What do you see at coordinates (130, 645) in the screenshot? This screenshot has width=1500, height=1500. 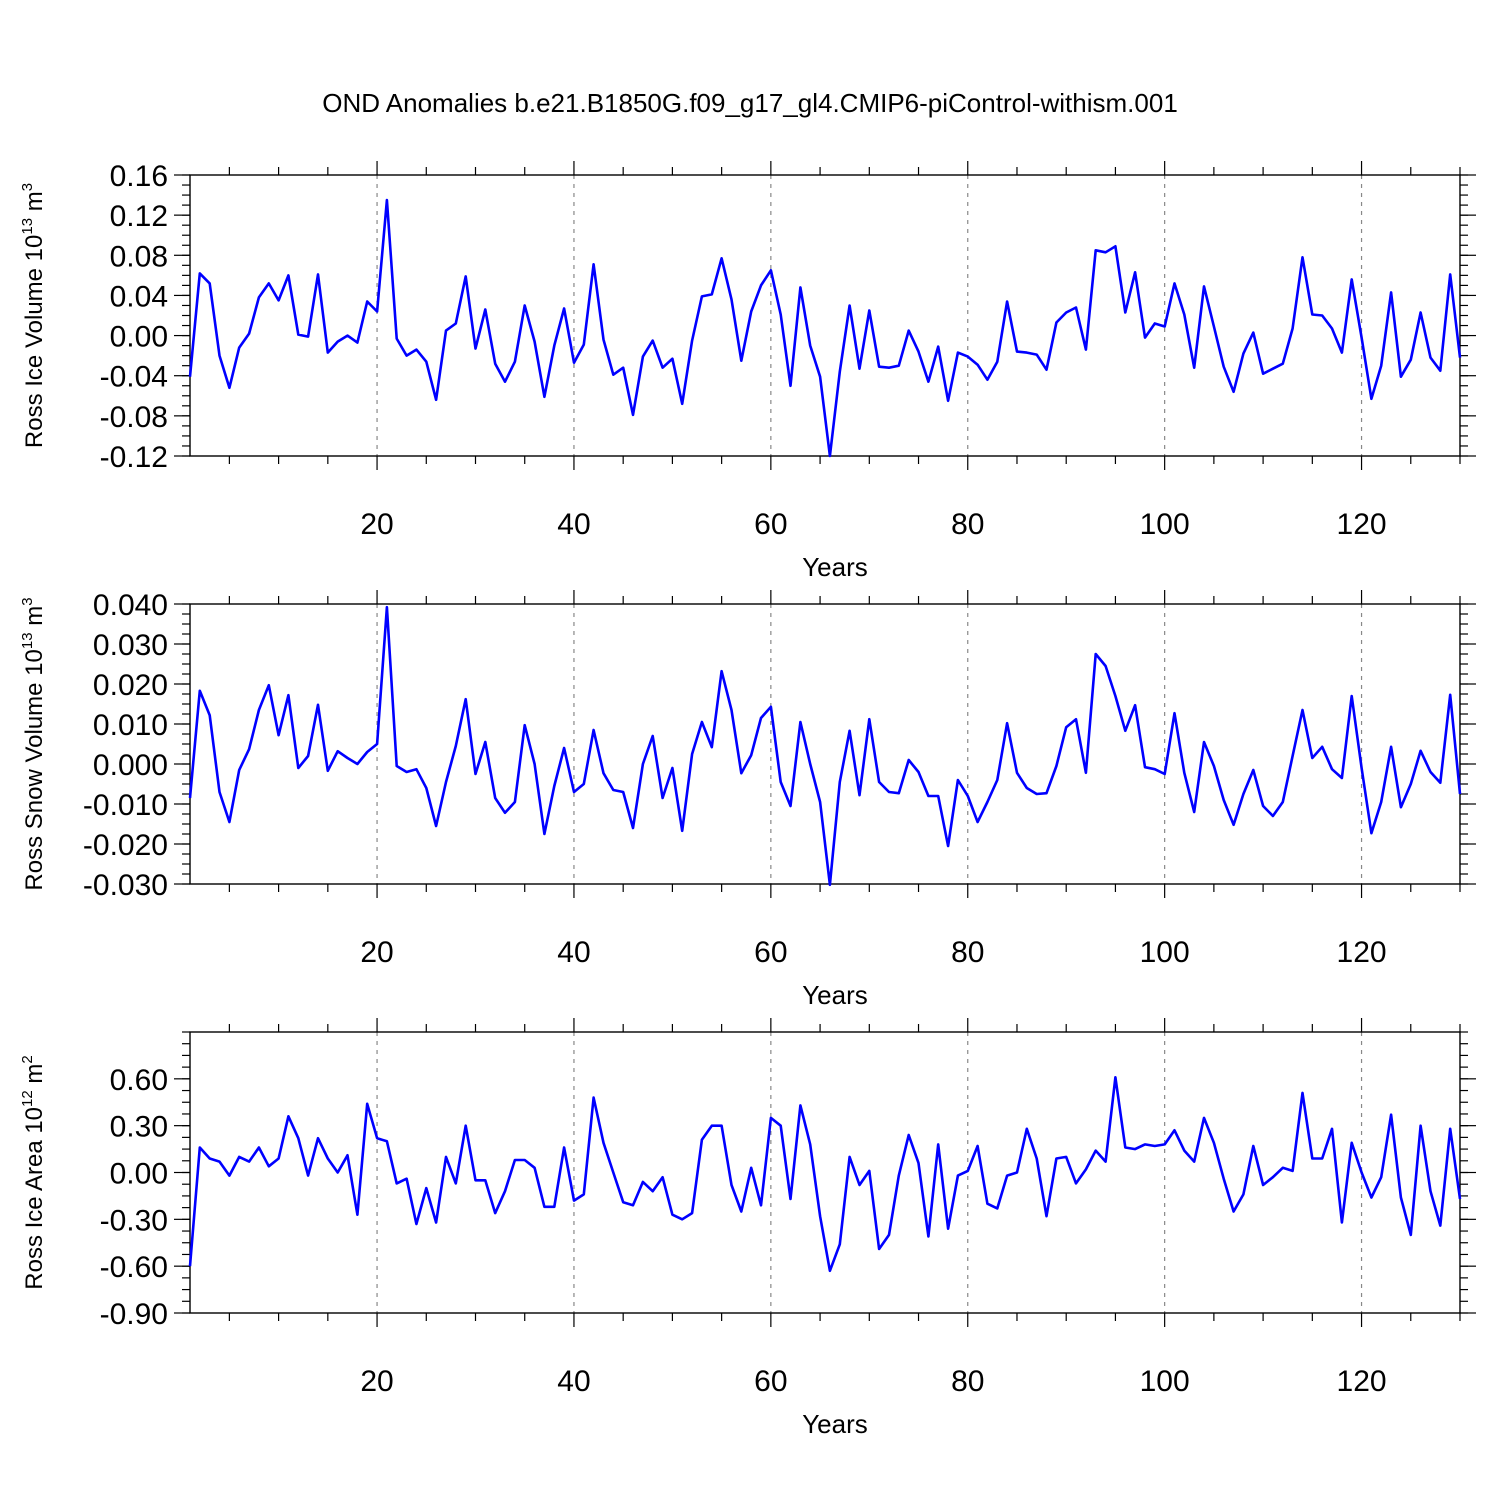 I see `y-tick-label: 0.030` at bounding box center [130, 645].